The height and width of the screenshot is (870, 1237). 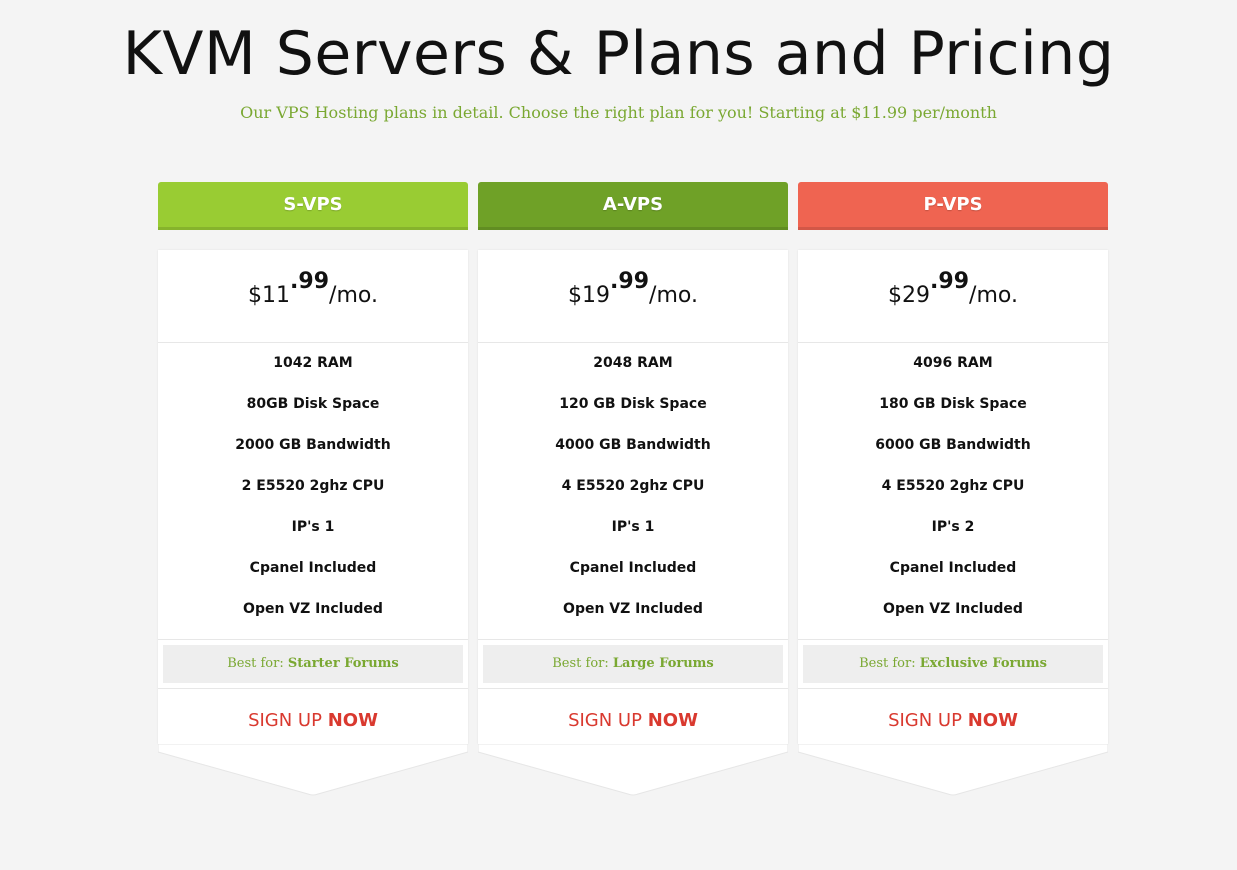 I want to click on plan-name: P-VPS, so click(x=953, y=204).